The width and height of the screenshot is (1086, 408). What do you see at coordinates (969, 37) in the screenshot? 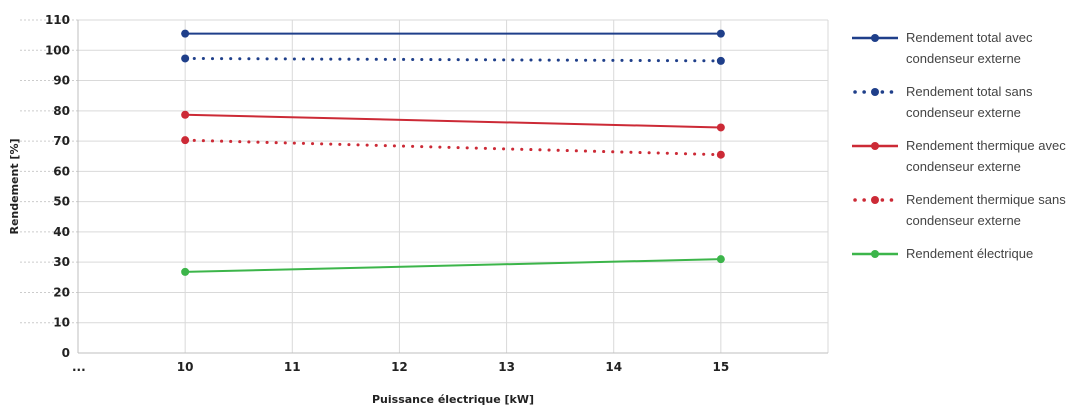
I see `legend-label: Rendement total avec` at bounding box center [969, 37].